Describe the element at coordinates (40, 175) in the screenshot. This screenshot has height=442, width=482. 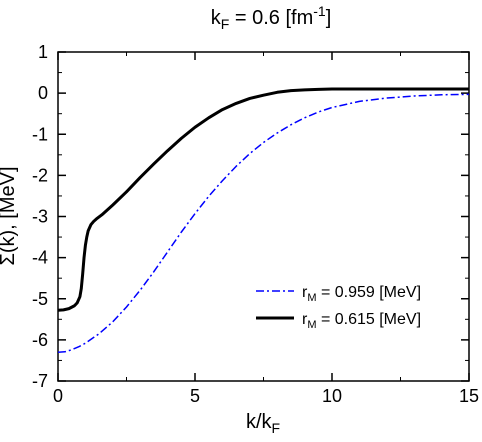
I see `y-tick-label: -2` at that location.